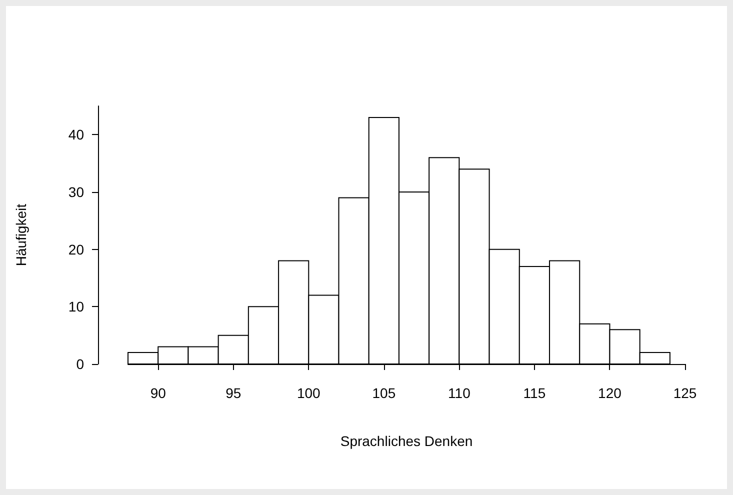 The image size is (733, 495). I want to click on x-tick-label: 115, so click(534, 393).